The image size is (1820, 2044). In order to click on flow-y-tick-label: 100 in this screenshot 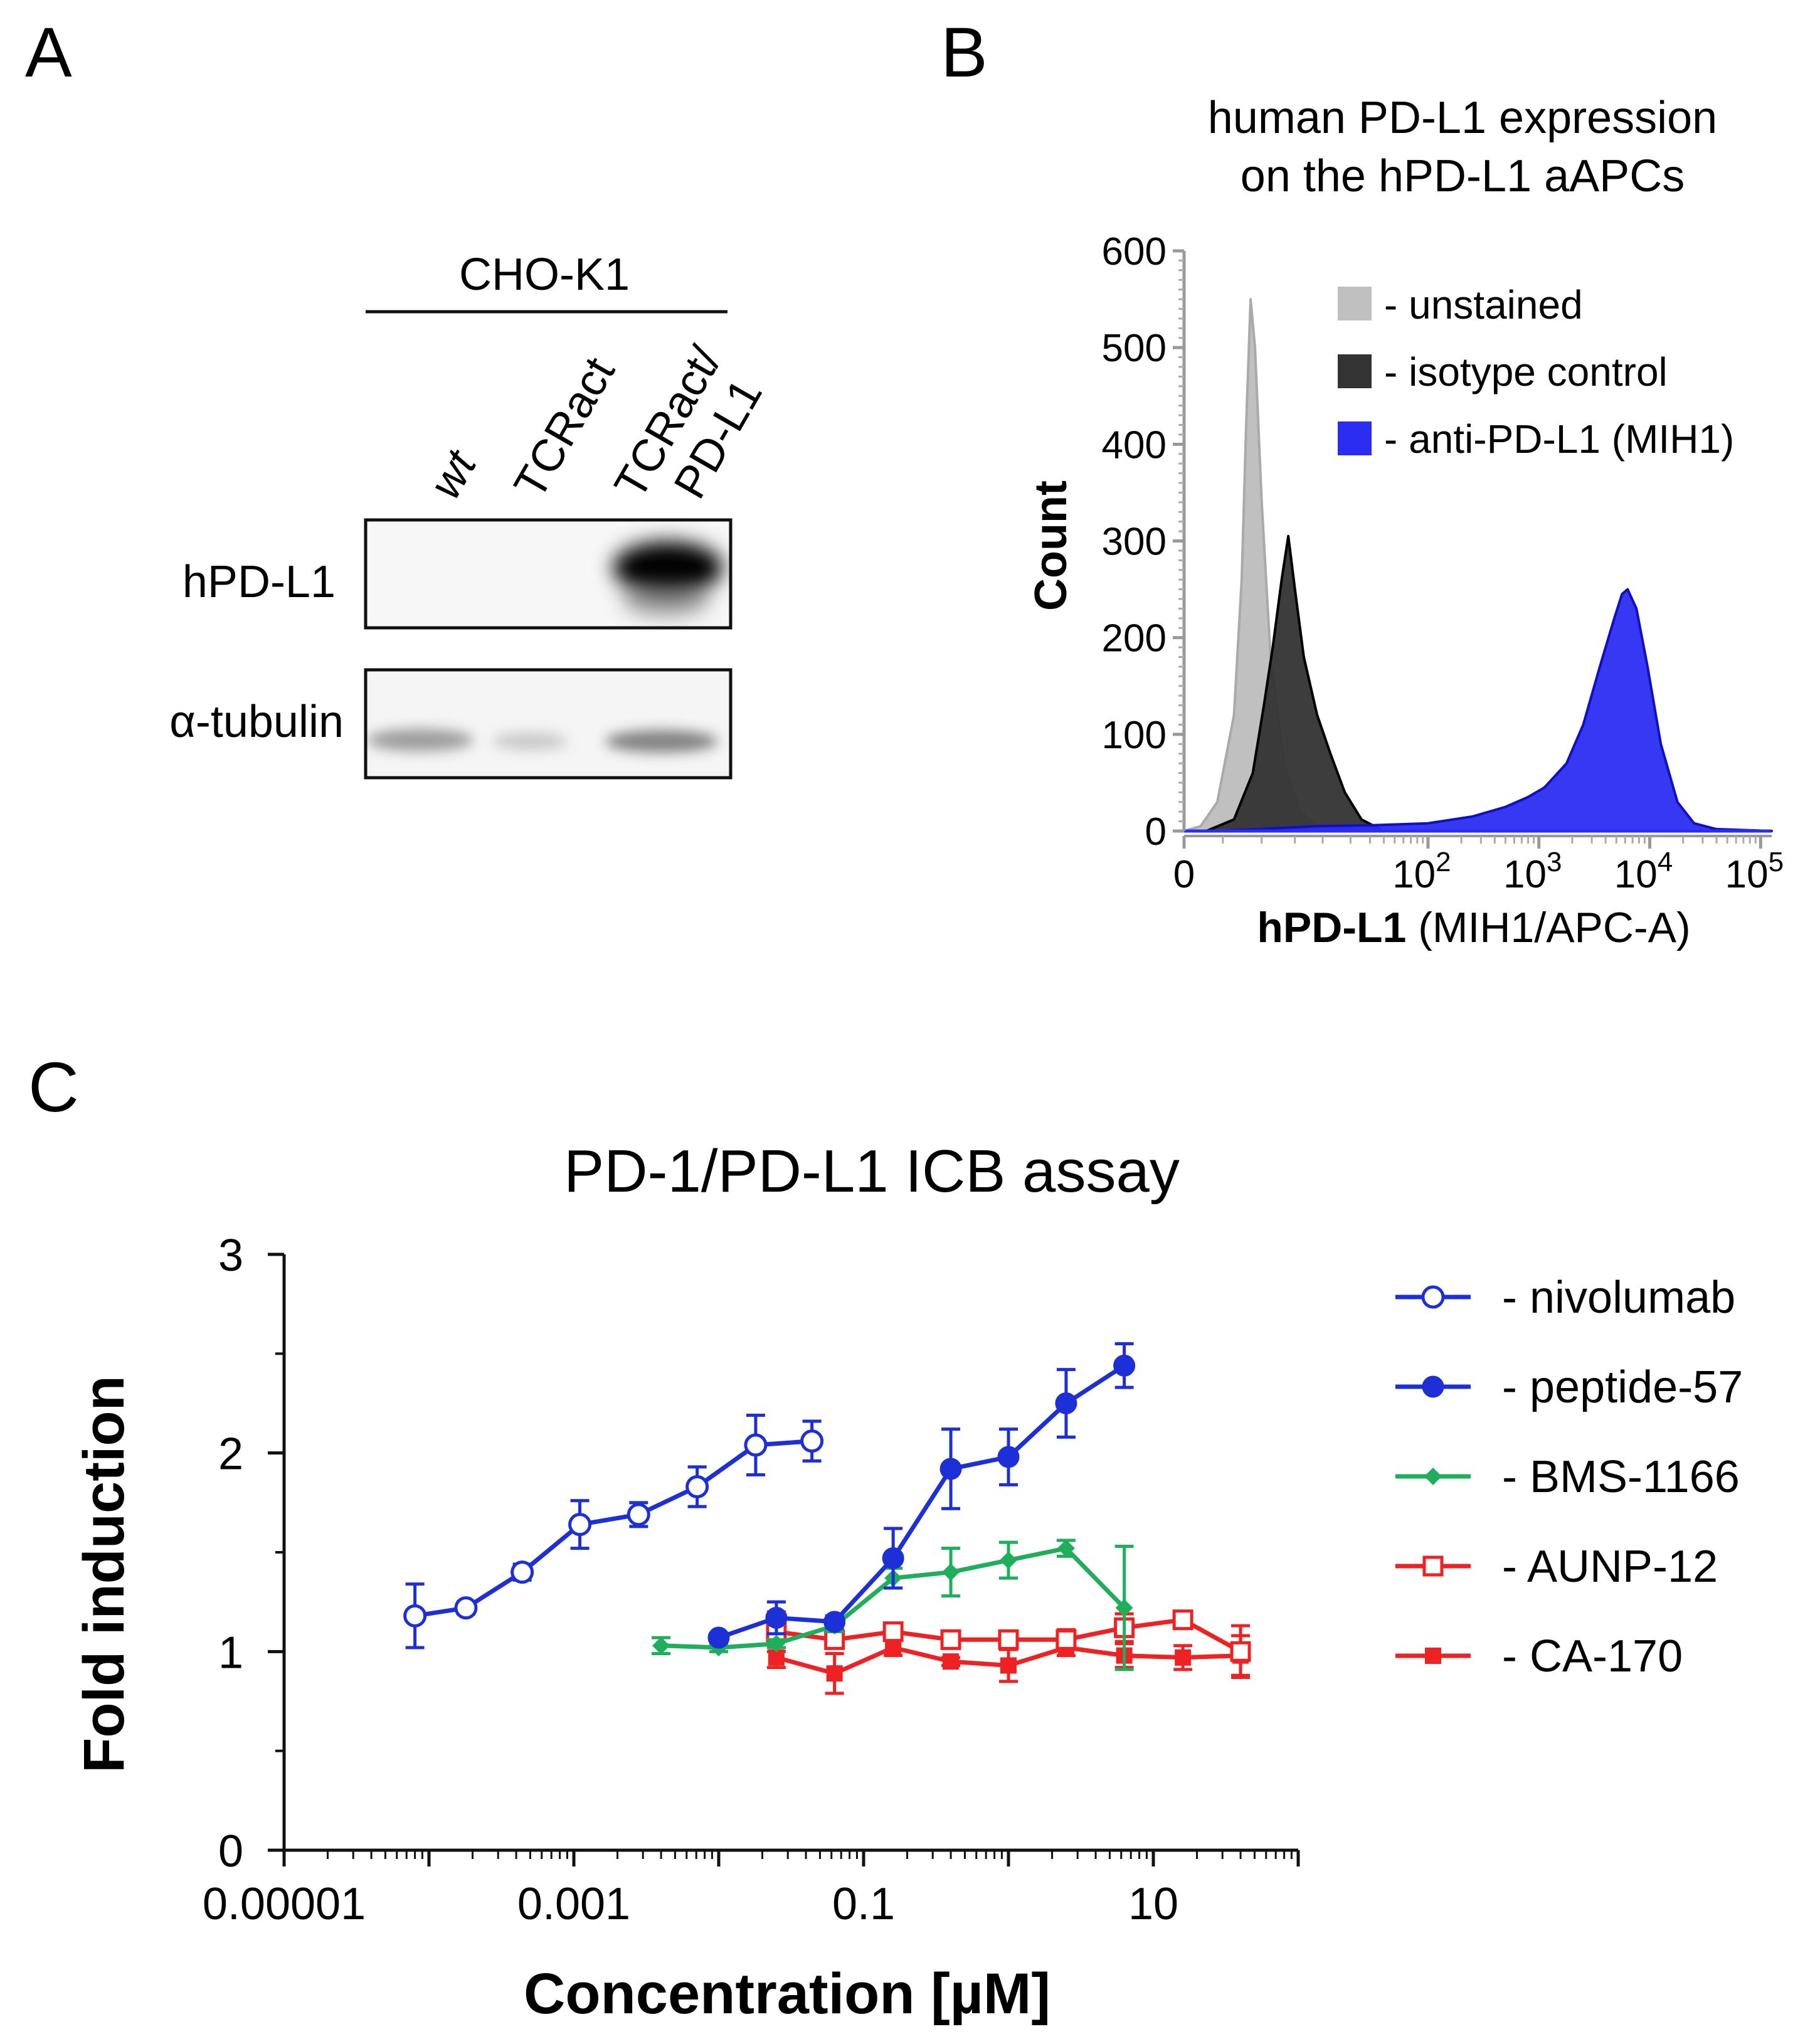, I will do `click(1134, 735)`.